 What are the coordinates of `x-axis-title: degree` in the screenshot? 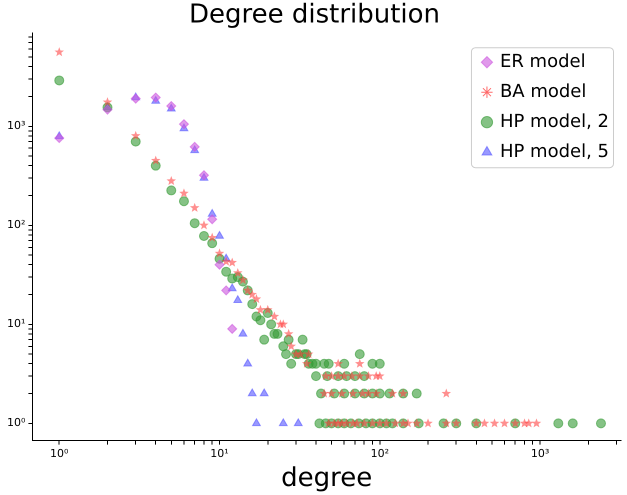 It's located at (326, 478).